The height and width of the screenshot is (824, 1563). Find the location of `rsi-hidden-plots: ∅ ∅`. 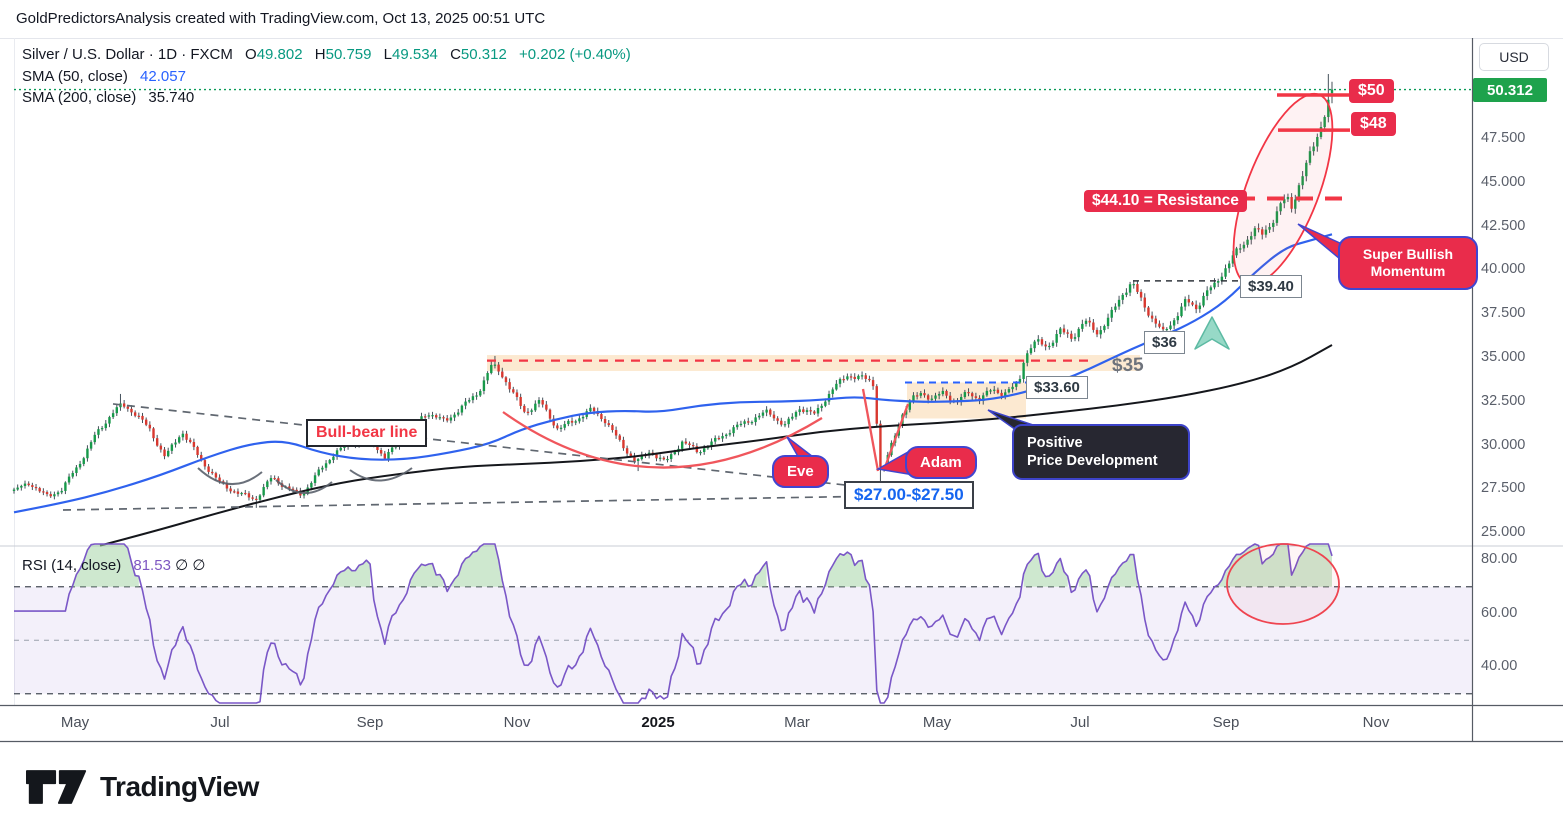

rsi-hidden-plots: ∅ ∅ is located at coordinates (190, 565).